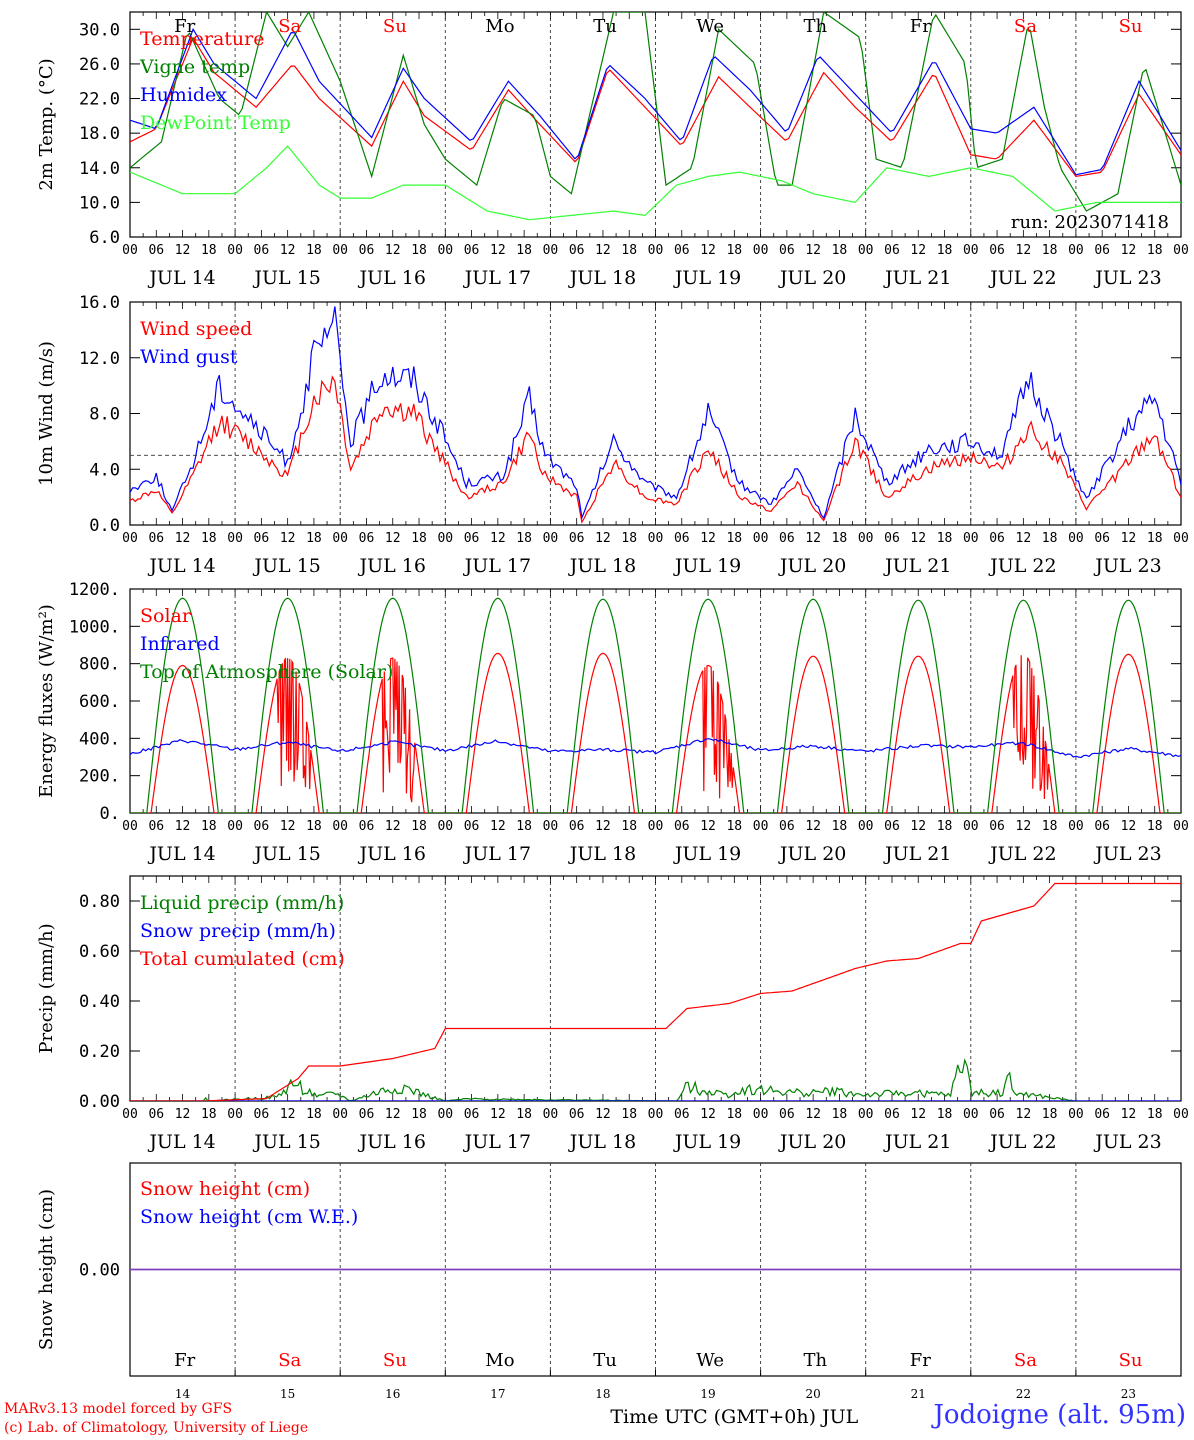 This screenshot has height=1440, width=1194. What do you see at coordinates (99, 777) in the screenshot?
I see `y-tick-label: 200.` at bounding box center [99, 777].